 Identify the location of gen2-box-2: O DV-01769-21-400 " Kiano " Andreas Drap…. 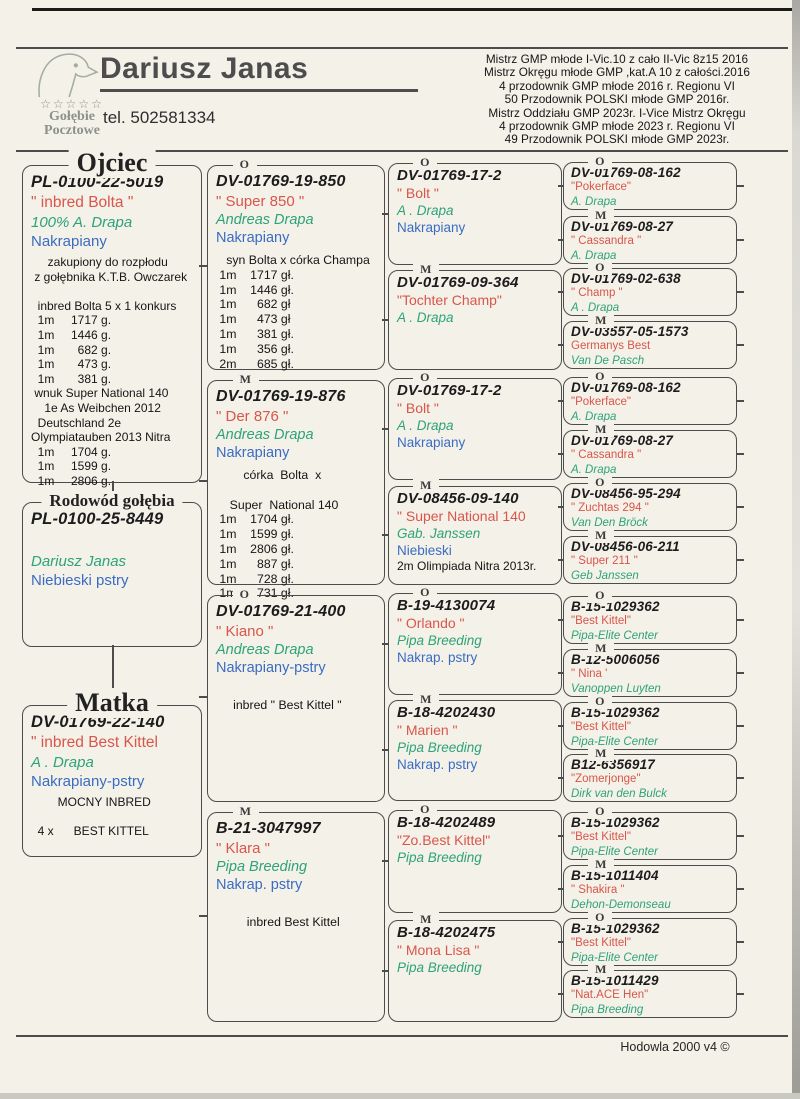
(296, 694).